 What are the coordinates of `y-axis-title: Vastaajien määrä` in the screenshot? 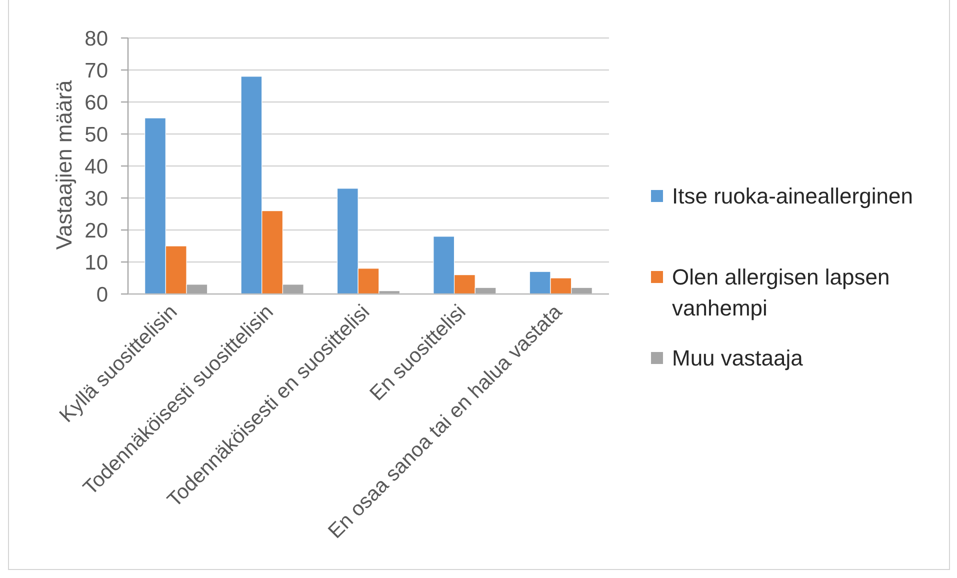 It's located at (64, 164).